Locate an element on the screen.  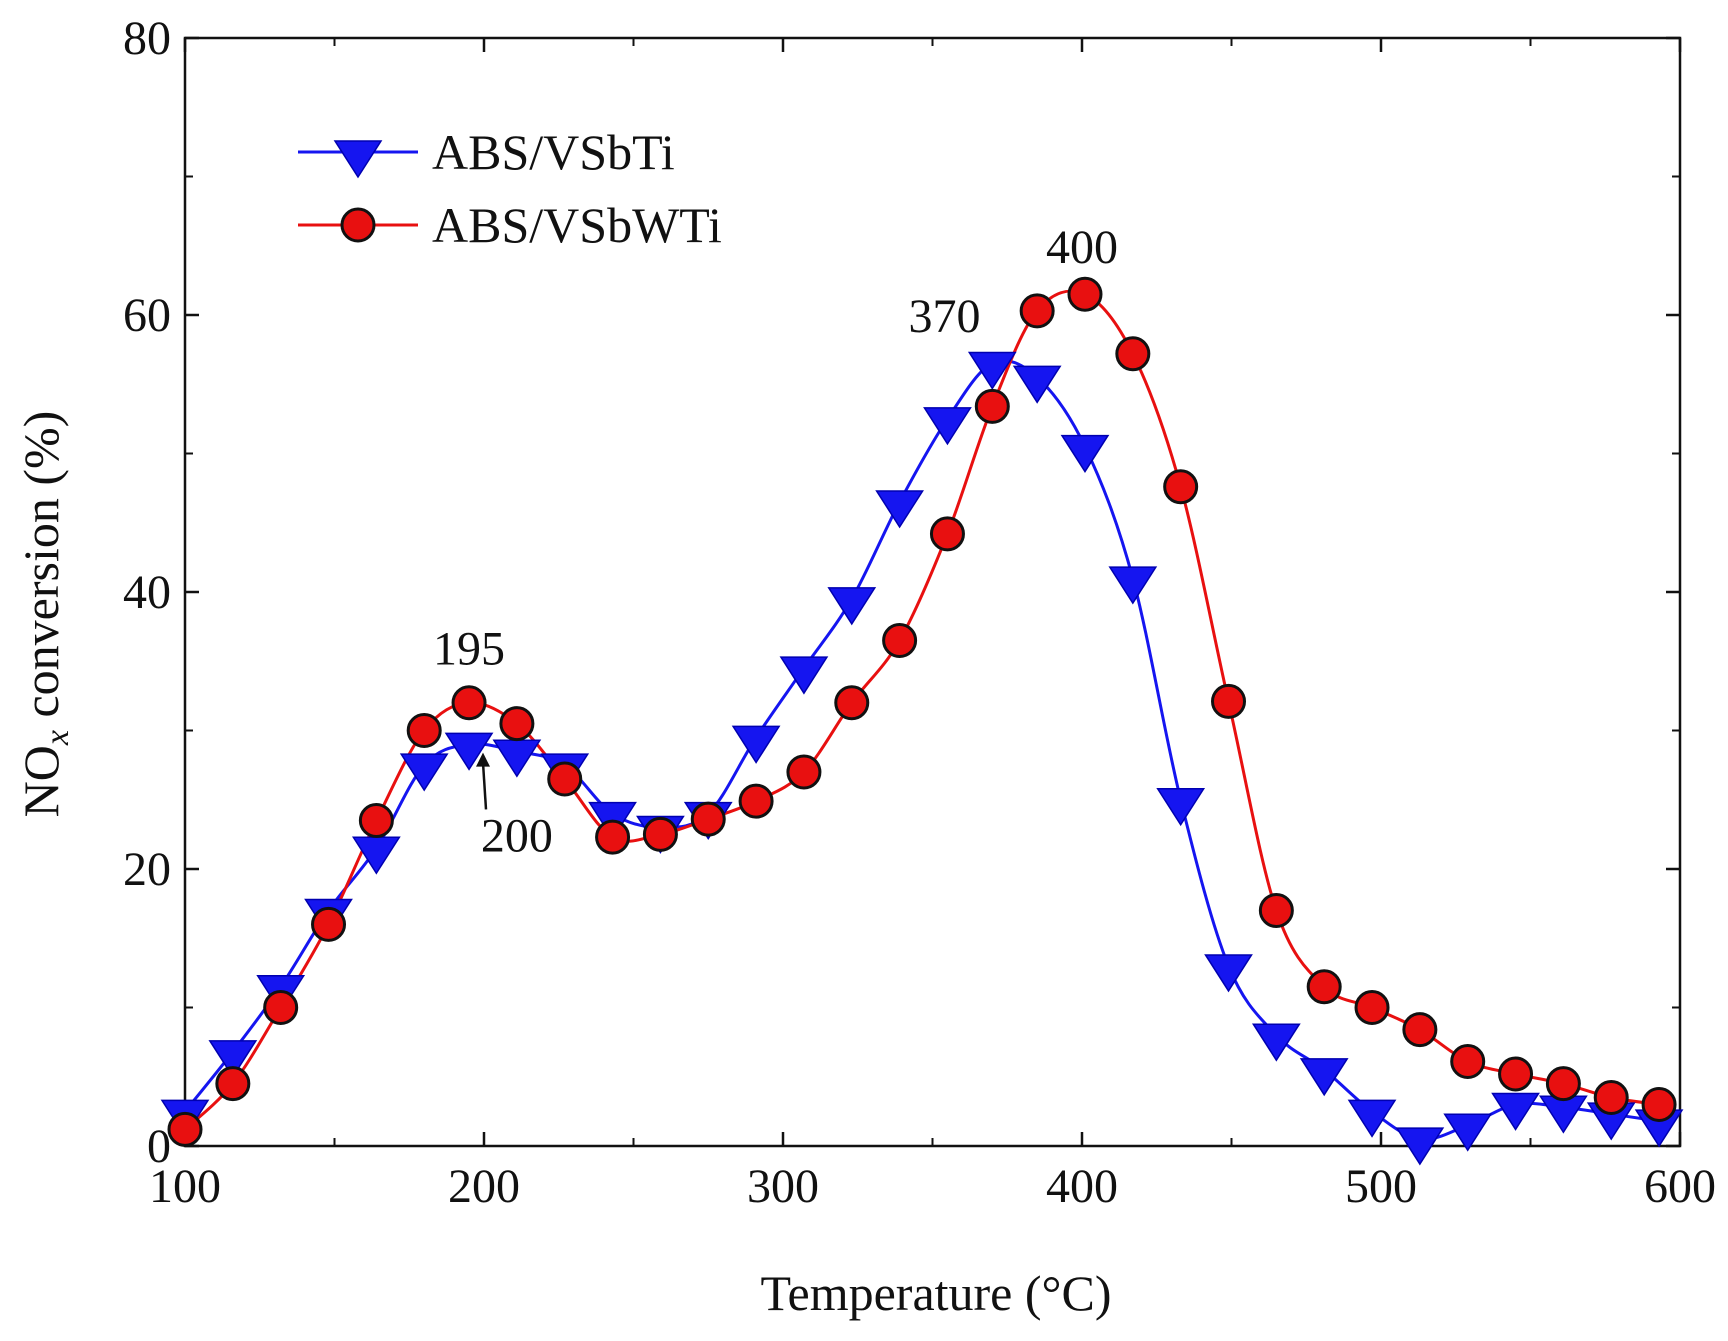
y-tick-label: 80 is located at coordinates (147, 38).